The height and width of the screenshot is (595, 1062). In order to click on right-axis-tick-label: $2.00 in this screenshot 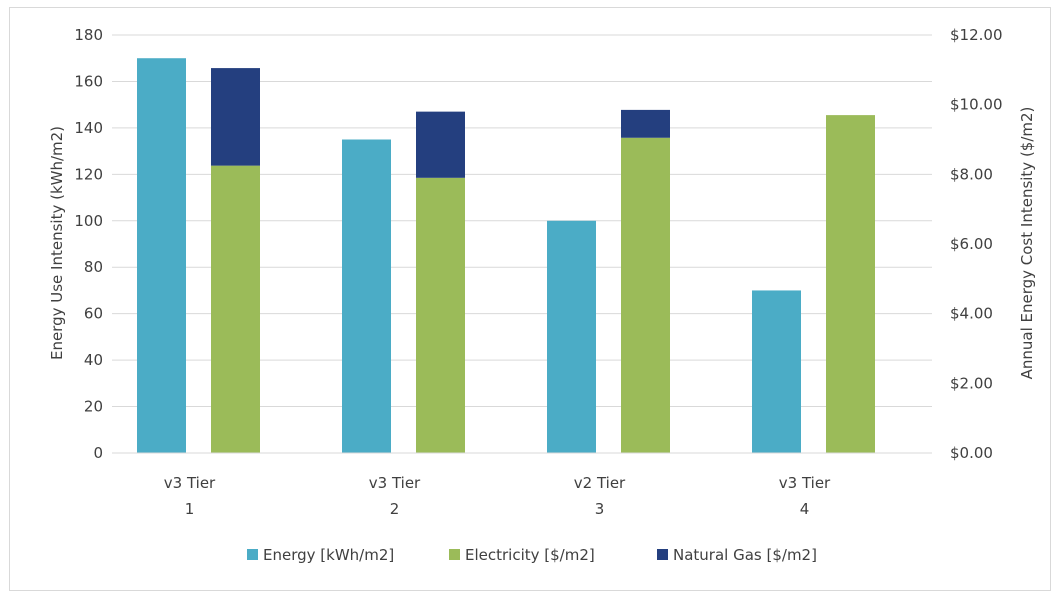, I will do `click(971, 383)`.